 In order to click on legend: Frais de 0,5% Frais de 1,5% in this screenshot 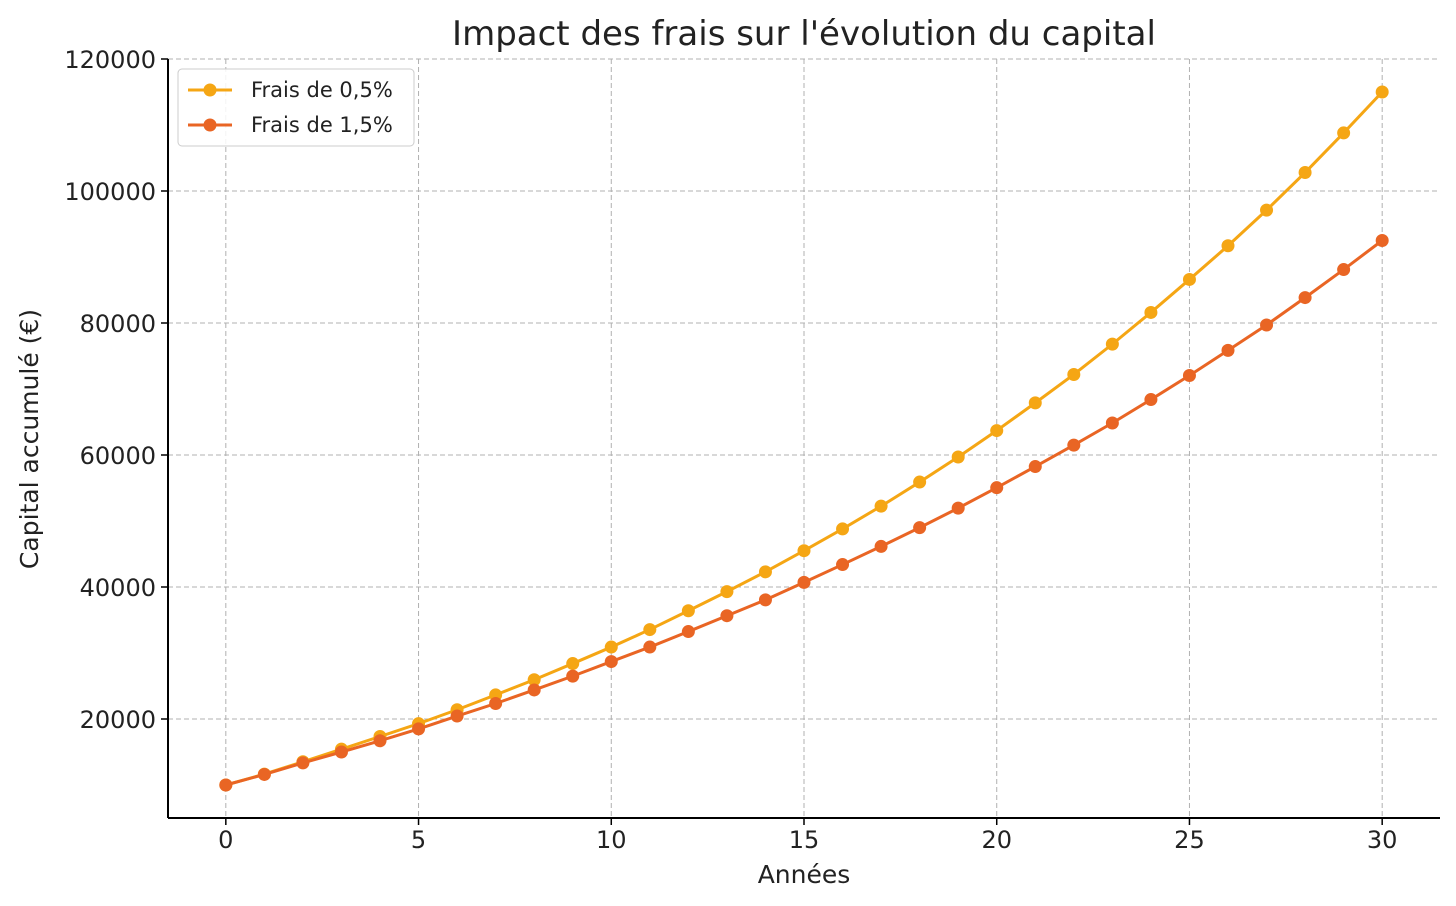, I will do `click(296, 107)`.